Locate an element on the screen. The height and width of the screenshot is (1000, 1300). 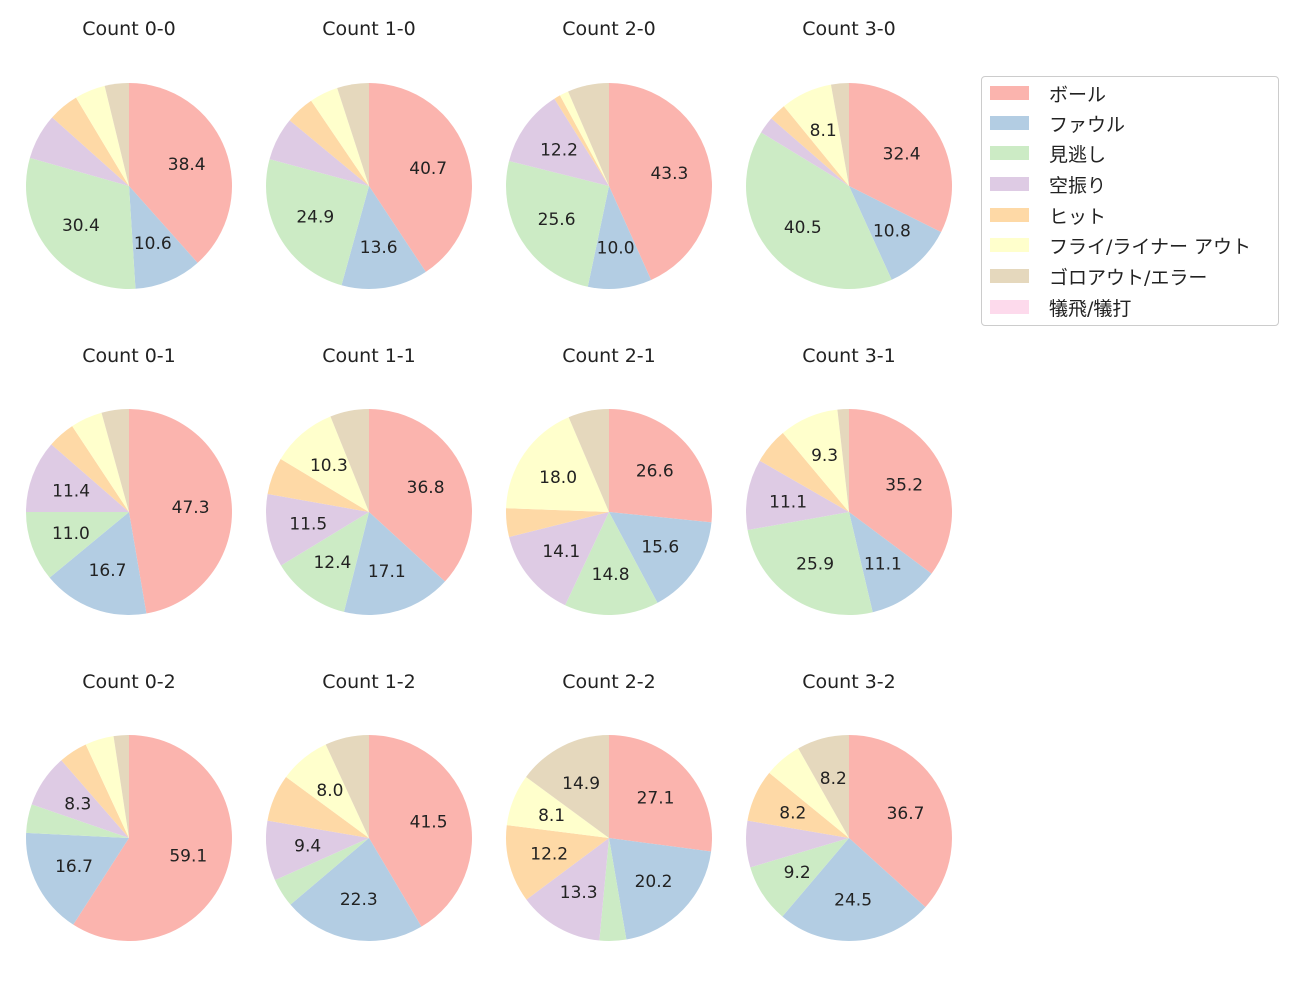
pie-panel: Count 2-0 43.3 10.0 25.6 12.2 is located at coordinates (609, 153).